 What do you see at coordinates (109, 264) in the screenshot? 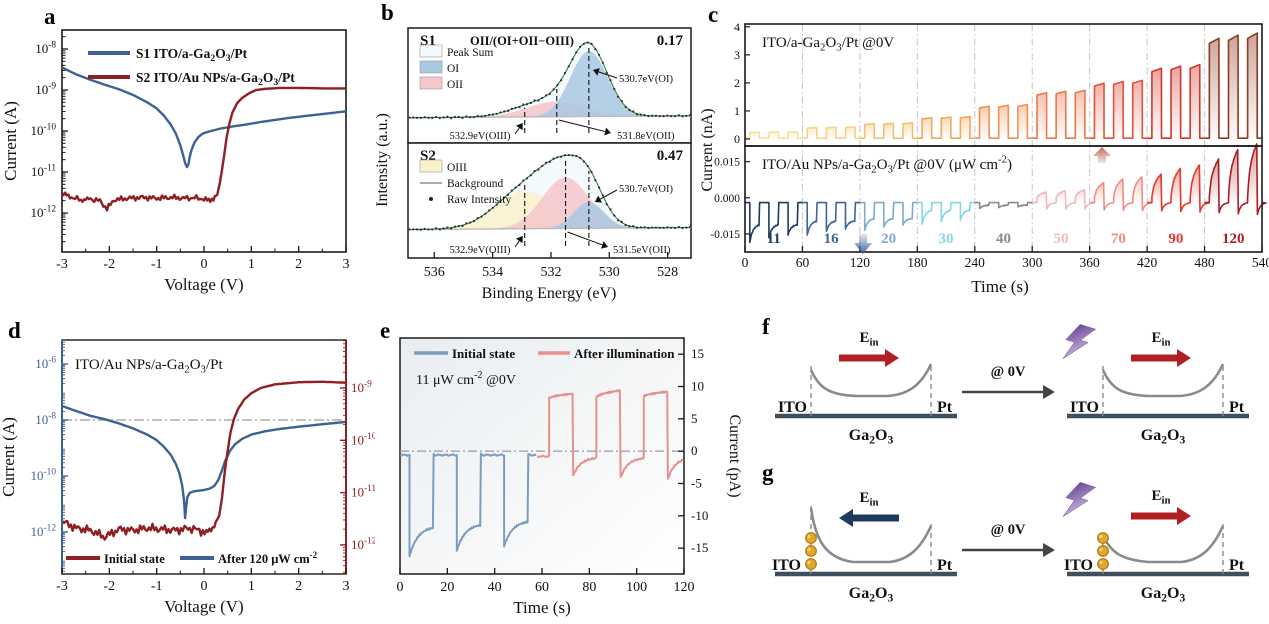
I see `svg-text: -2` at bounding box center [109, 264].